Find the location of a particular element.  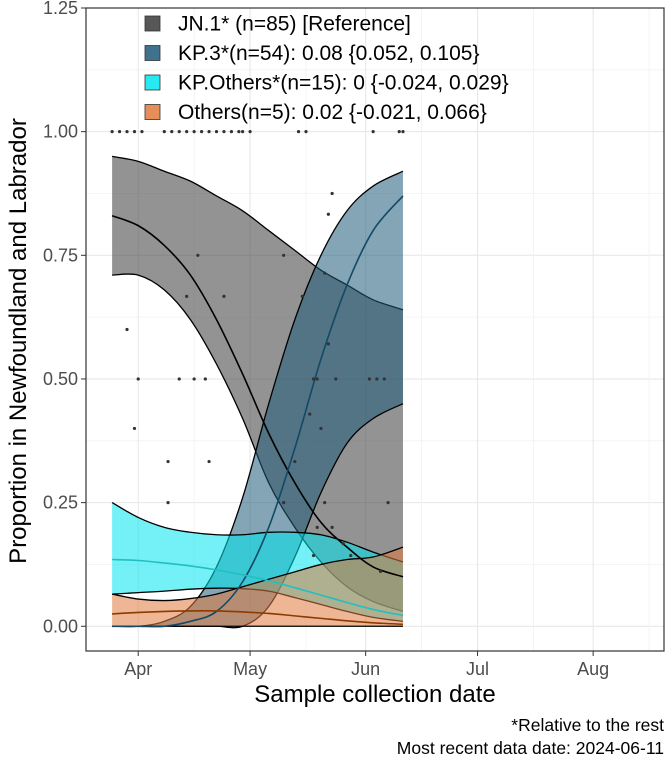

x-tick-label: May is located at coordinates (250, 669).